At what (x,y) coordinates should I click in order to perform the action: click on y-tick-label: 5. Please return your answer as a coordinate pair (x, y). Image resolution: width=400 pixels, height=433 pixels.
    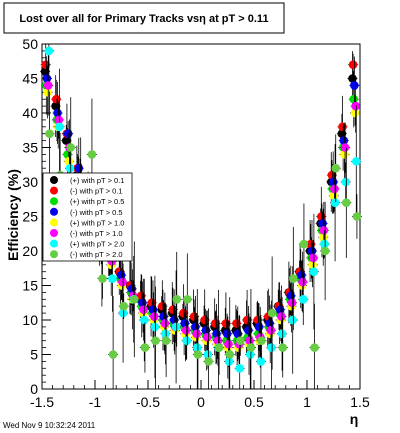
    Looking at the image, I should click on (34, 355).